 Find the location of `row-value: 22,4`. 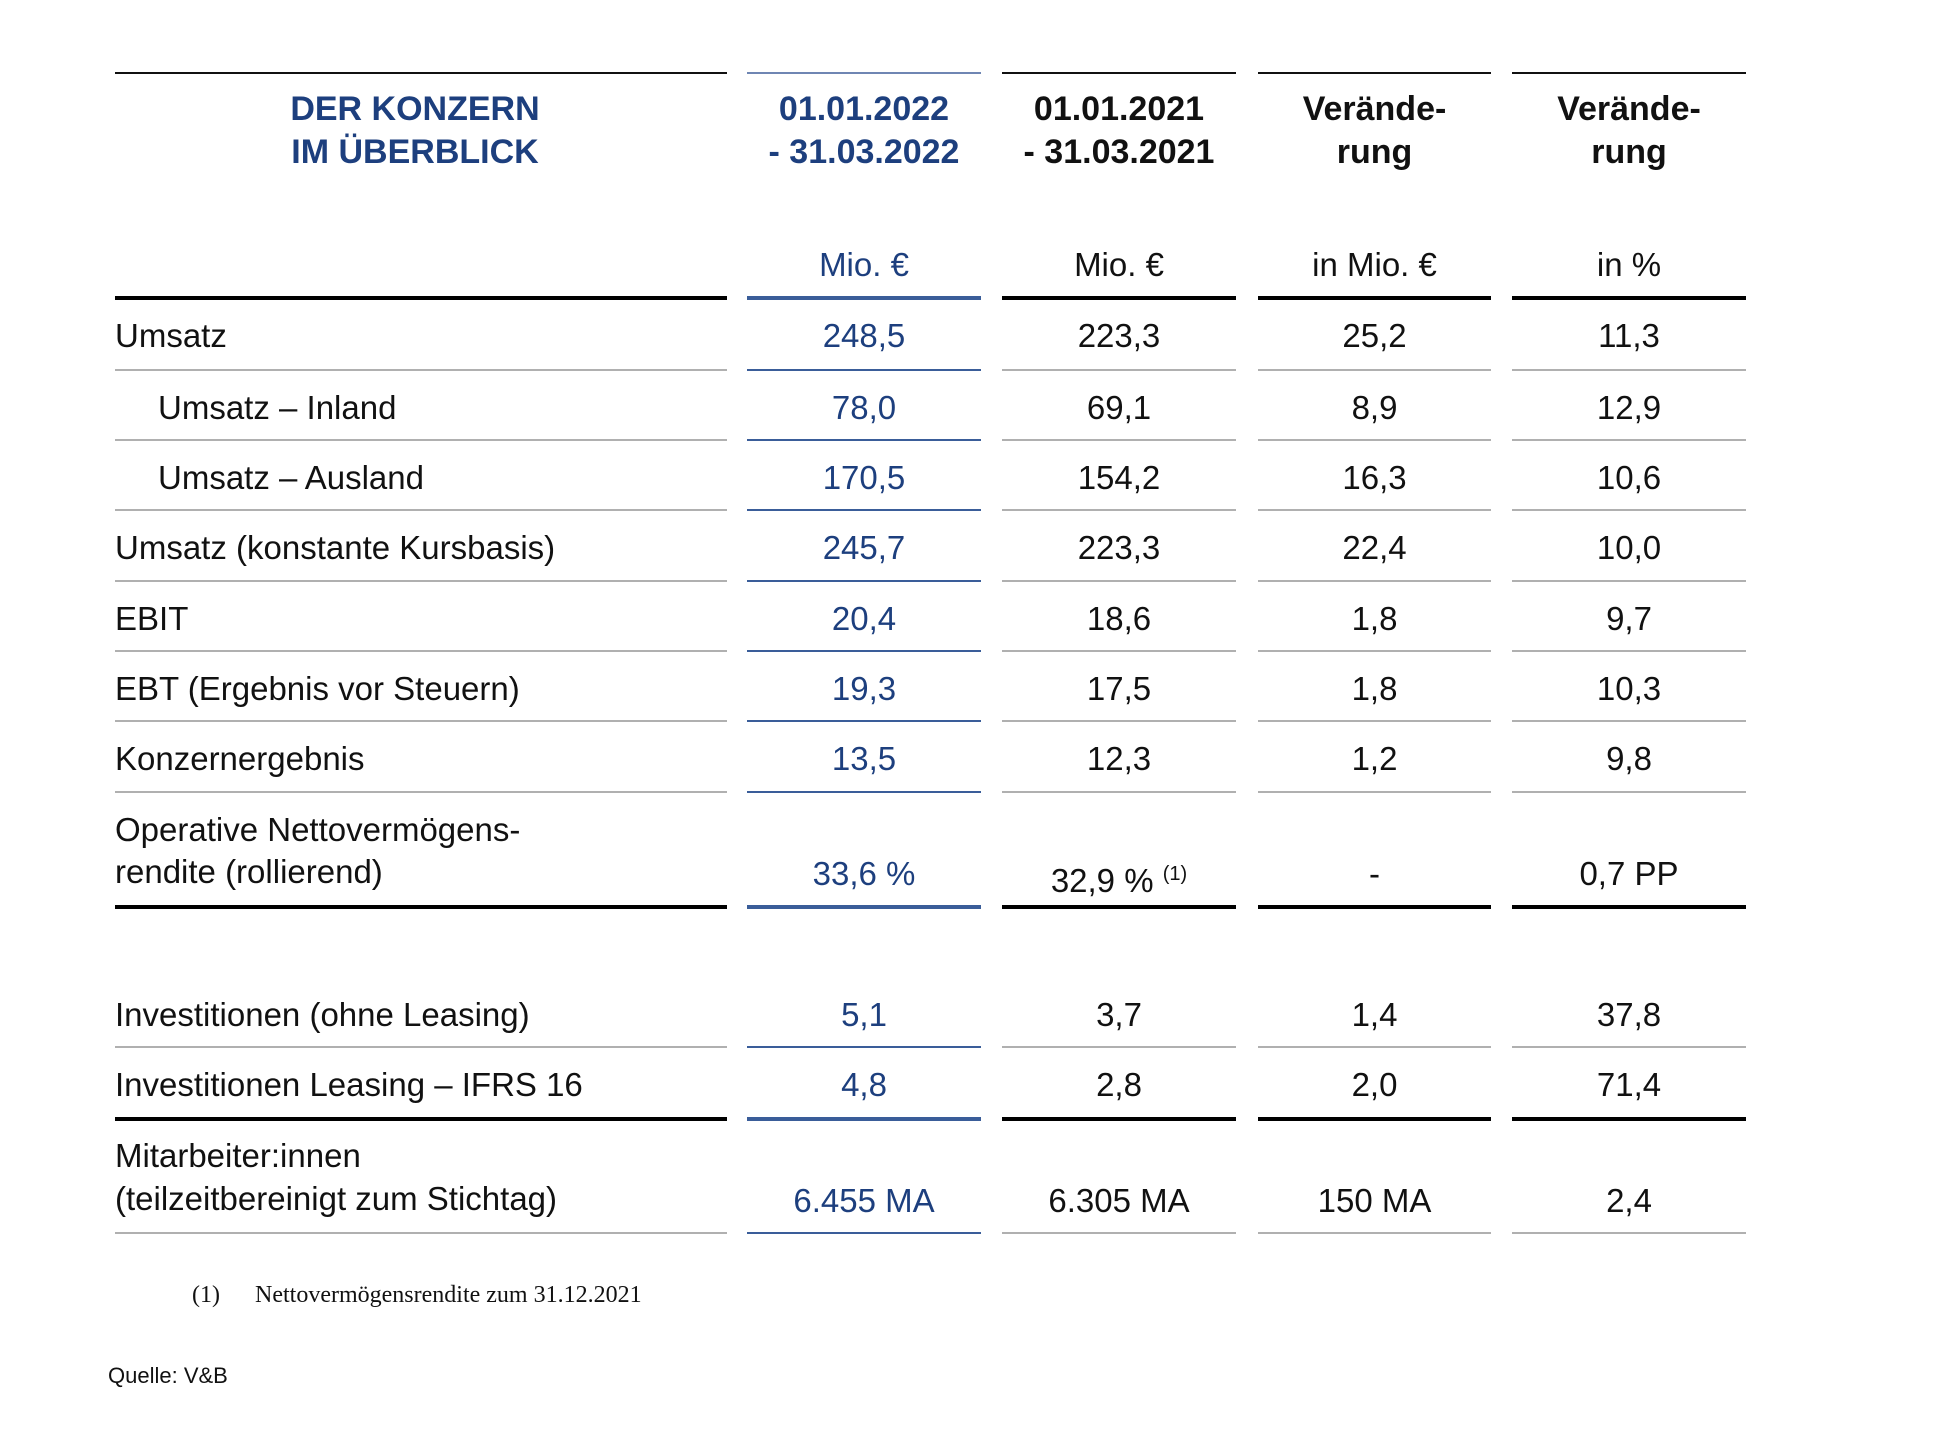

row-value: 22,4 is located at coordinates (1374, 547).